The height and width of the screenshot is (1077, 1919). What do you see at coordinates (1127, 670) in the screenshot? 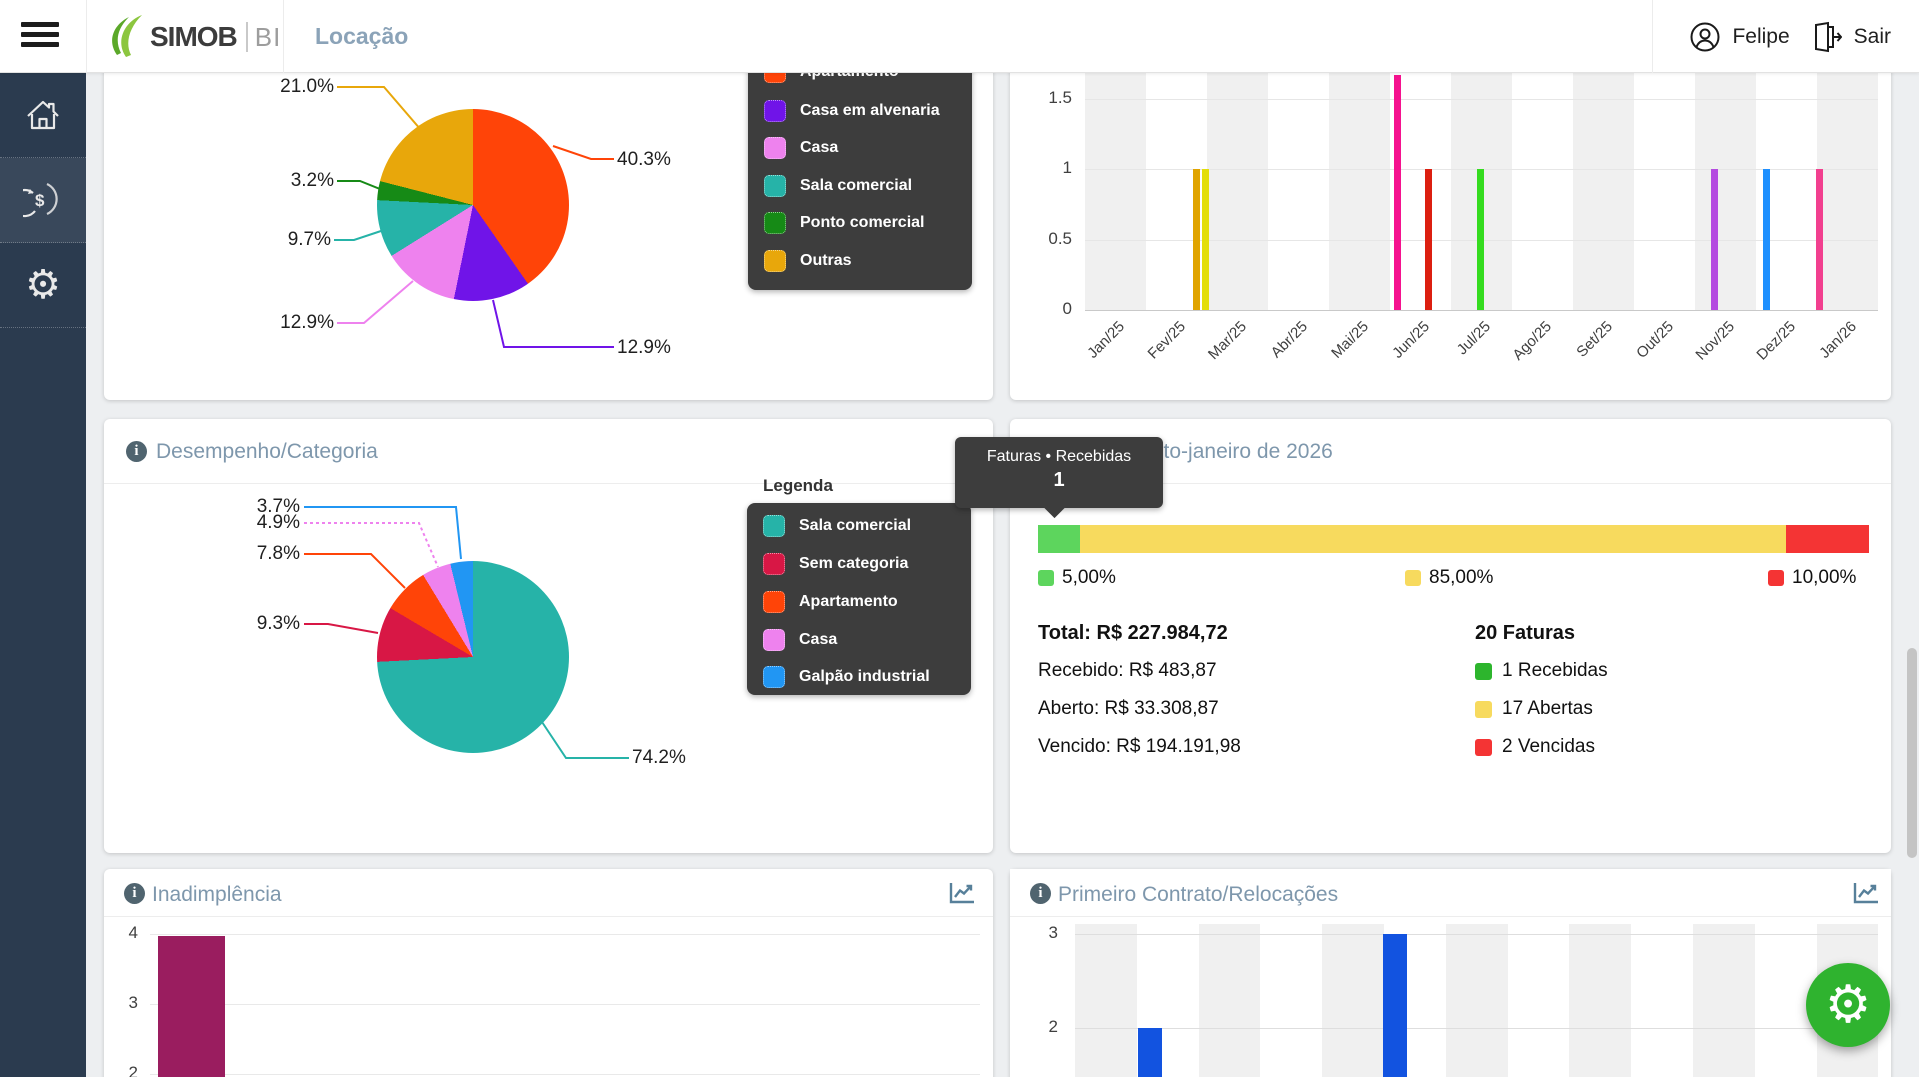
I see `recebido-line: Recebido: R$ 483,87` at bounding box center [1127, 670].